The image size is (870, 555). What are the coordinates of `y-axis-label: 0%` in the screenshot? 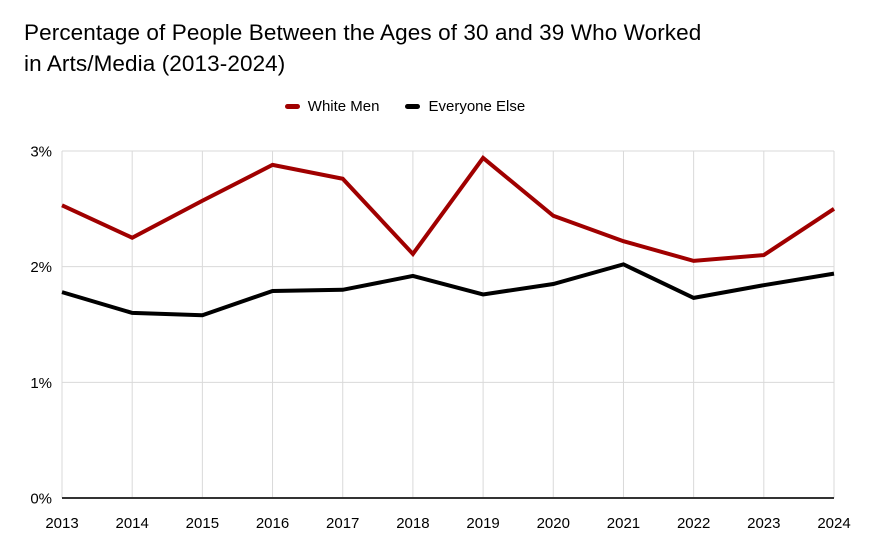 It's located at (41, 499).